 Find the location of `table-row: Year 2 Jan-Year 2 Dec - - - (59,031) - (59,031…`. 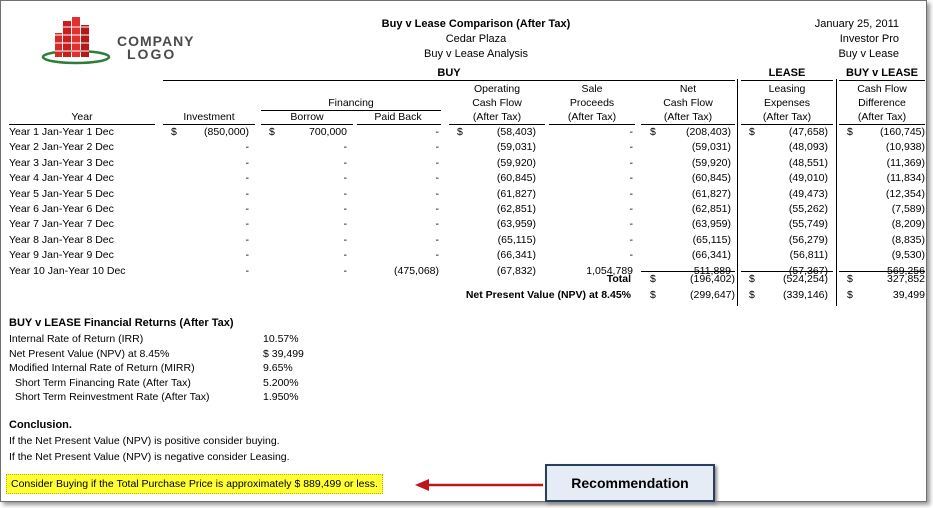

table-row: Year 2 Jan-Year 2 Dec - - - (59,031) - (59,031… is located at coordinates (463, 148).